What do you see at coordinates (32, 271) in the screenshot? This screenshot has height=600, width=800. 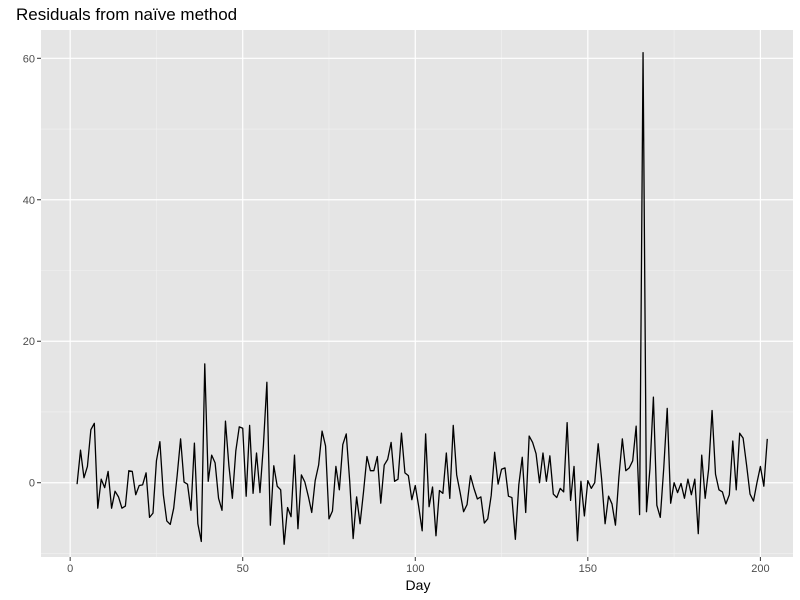 I see `y-axis-ticks: 0 20 40 60` at bounding box center [32, 271].